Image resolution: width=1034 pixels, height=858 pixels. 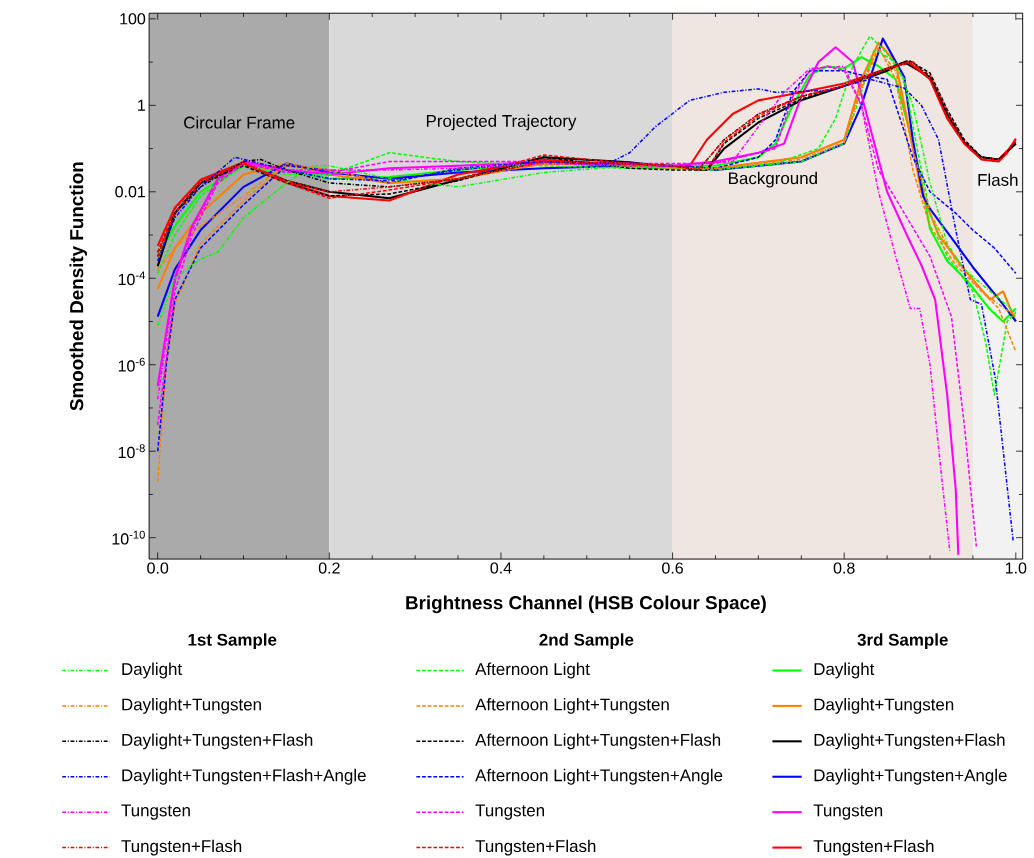 I want to click on y-tick-label: 10$^{-6}$, so click(x=131, y=364).